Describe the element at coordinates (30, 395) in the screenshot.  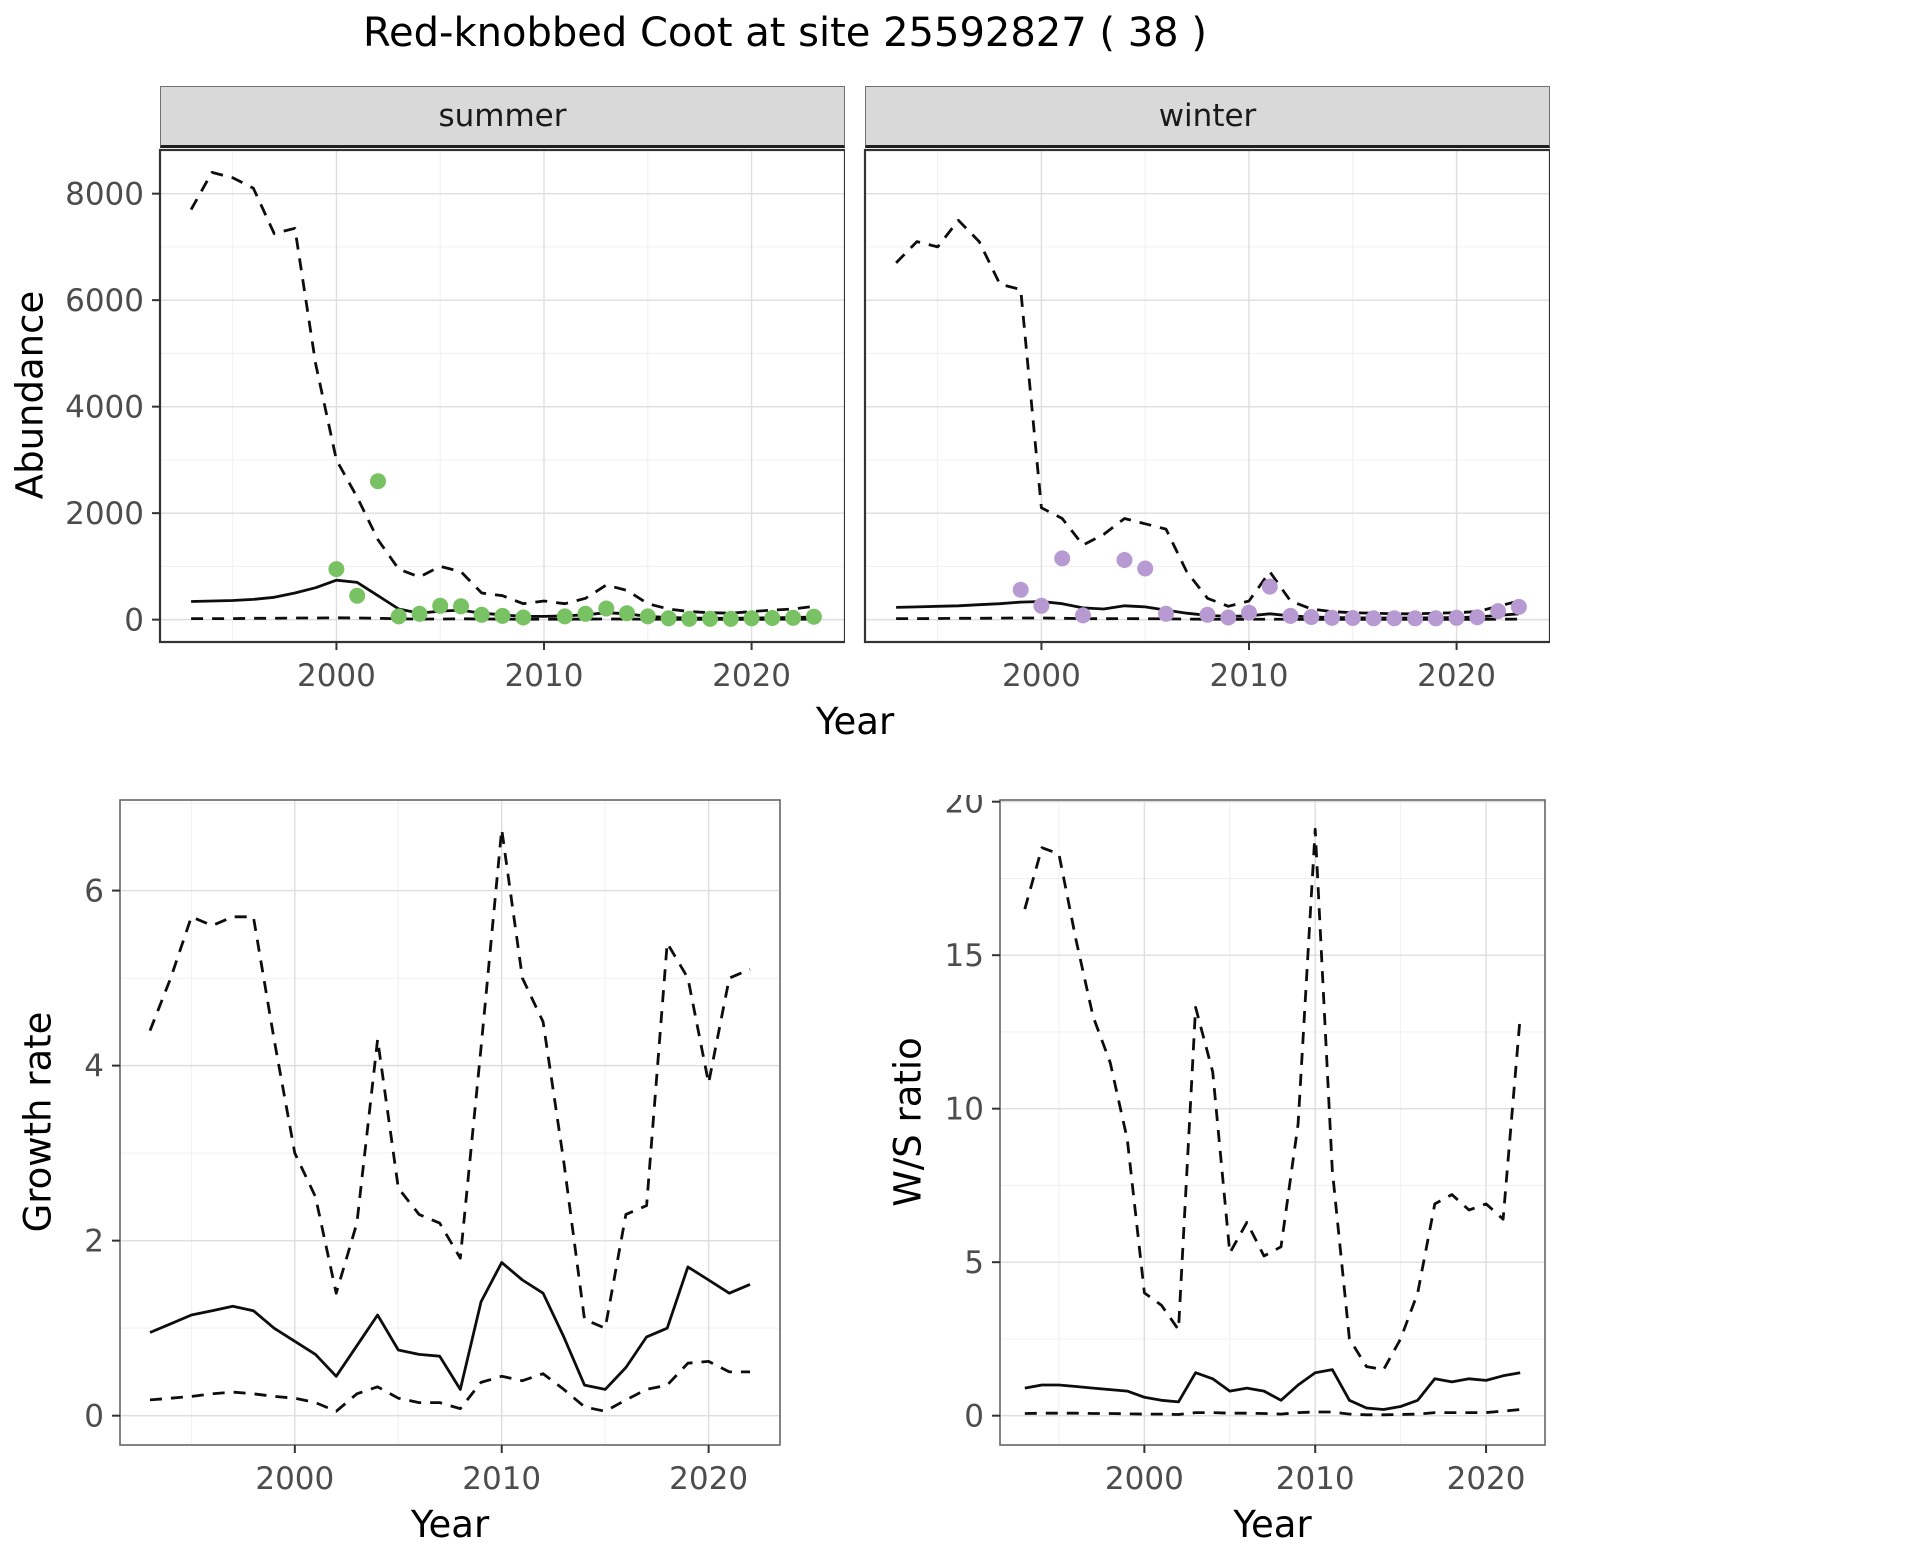
I see `abundance-y-axis-label: Abundance` at that location.